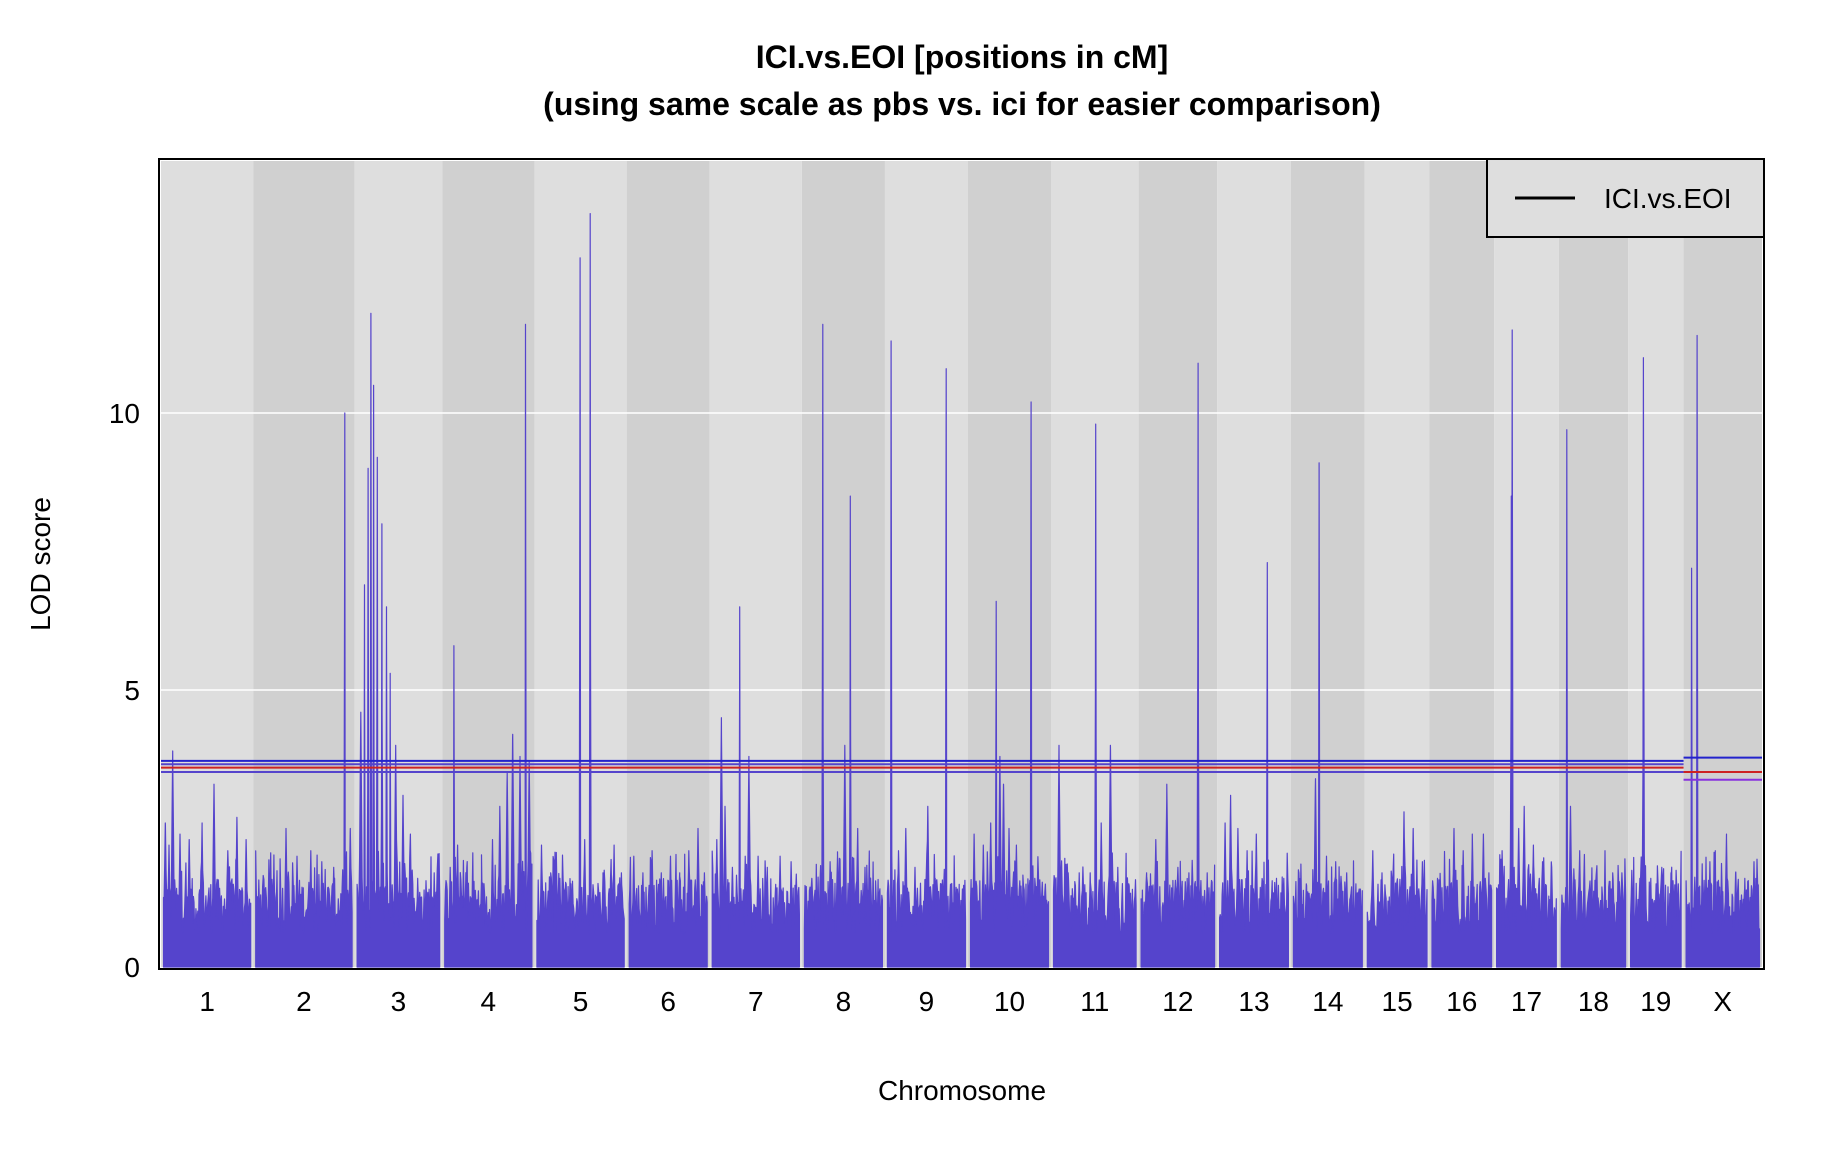  What do you see at coordinates (965, 1001) in the screenshot?
I see `x-axis-ticks: 1 2 3 4 5 6 7 8 9 10 11 12 13 14 15 16 17 18 19 X` at bounding box center [965, 1001].